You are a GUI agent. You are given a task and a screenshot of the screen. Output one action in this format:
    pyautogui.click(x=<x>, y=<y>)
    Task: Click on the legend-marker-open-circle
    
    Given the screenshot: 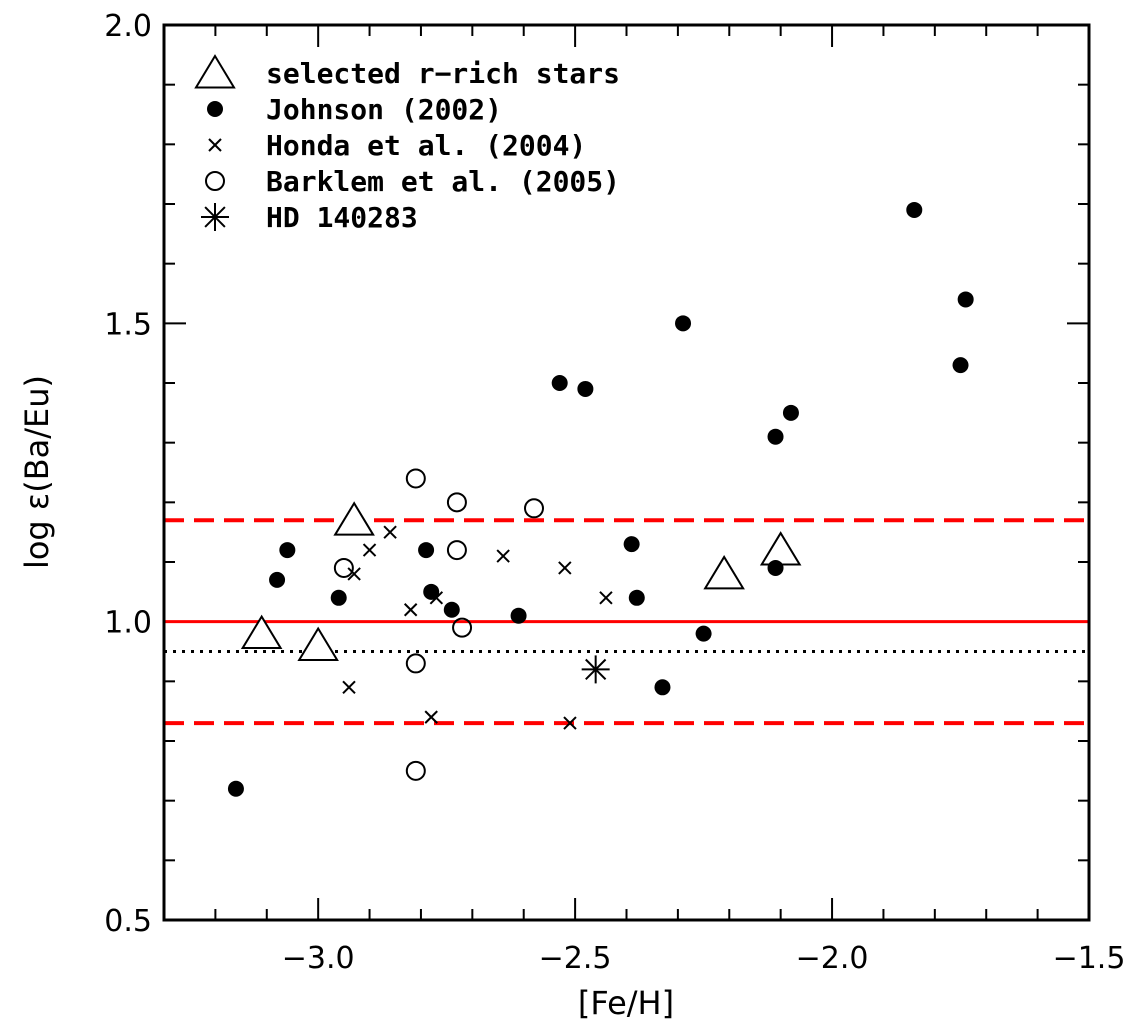 What is the action you would take?
    pyautogui.click(x=215, y=181)
    